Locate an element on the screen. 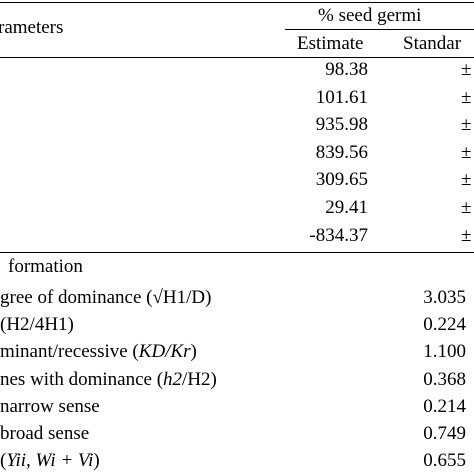  row-label: broad sense is located at coordinates (44, 434).